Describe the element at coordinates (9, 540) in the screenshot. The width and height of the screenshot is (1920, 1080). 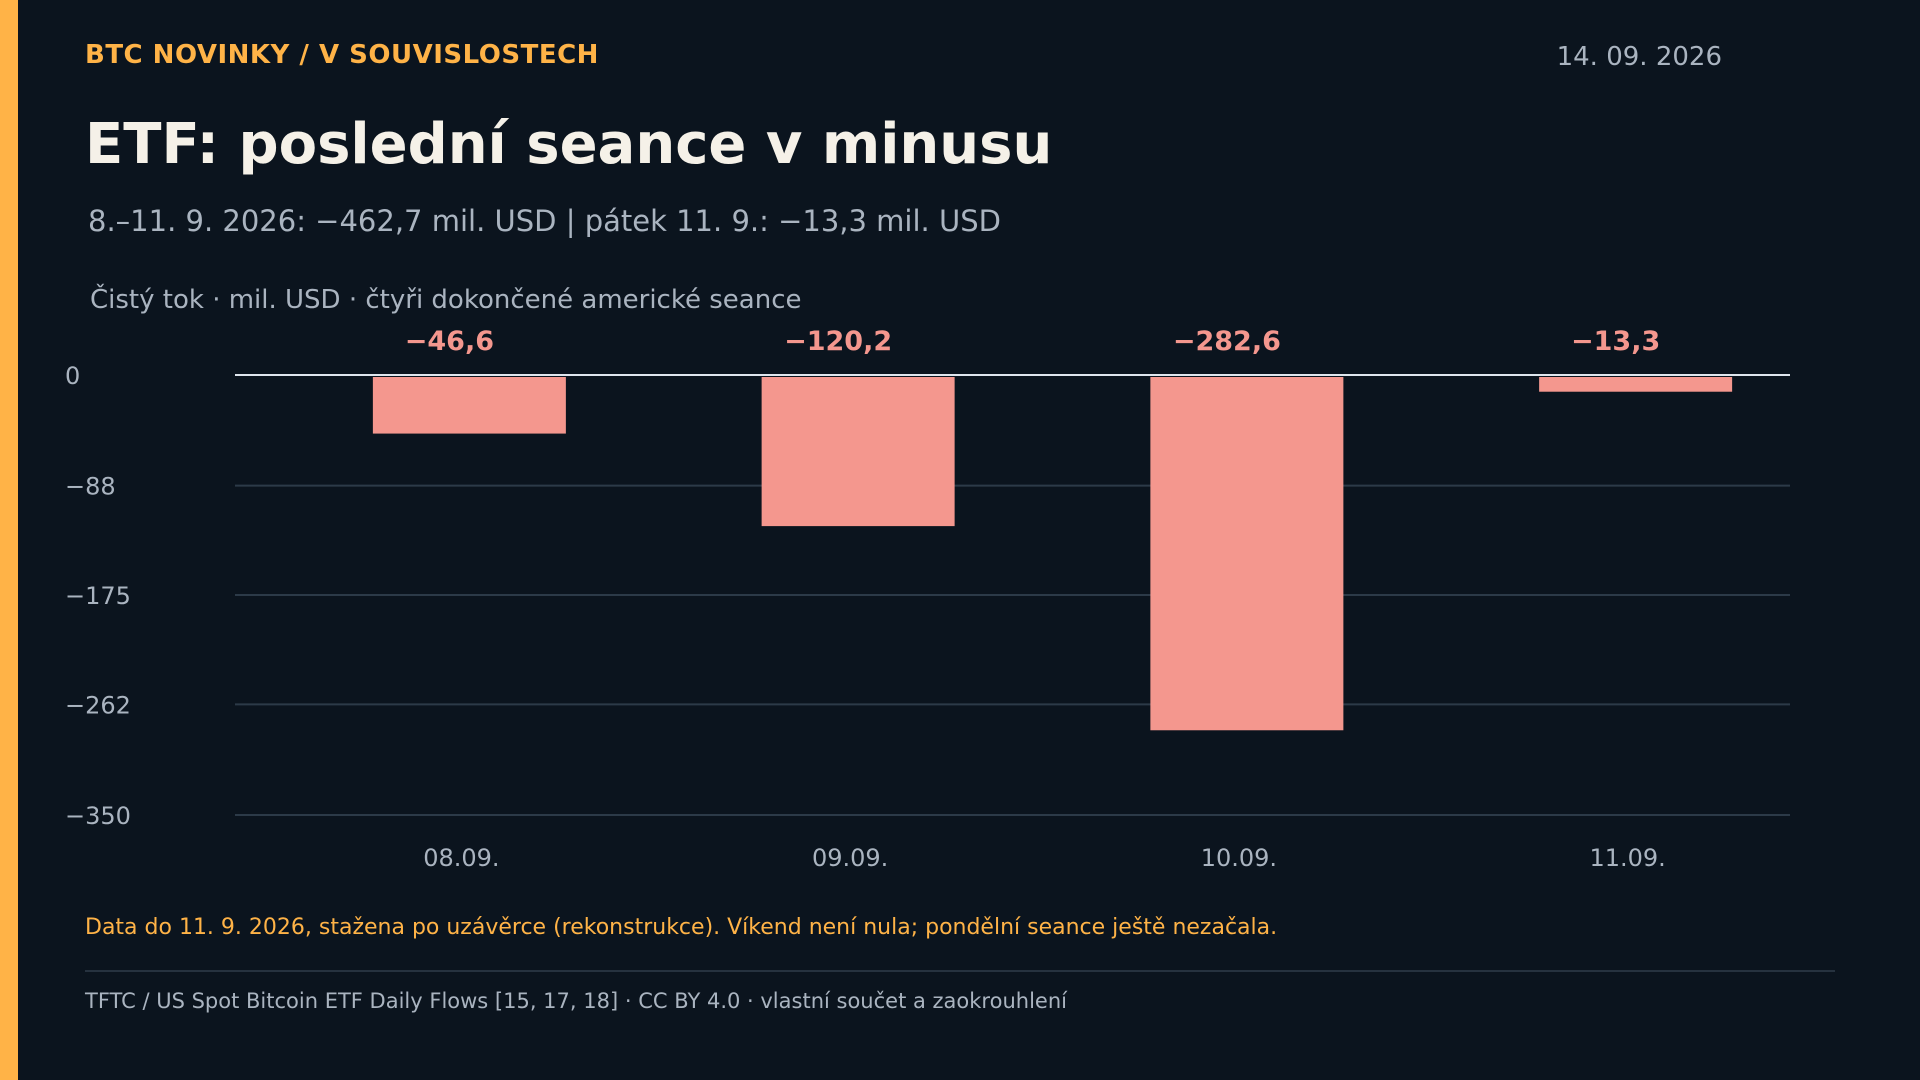
I see `accent-bar` at that location.